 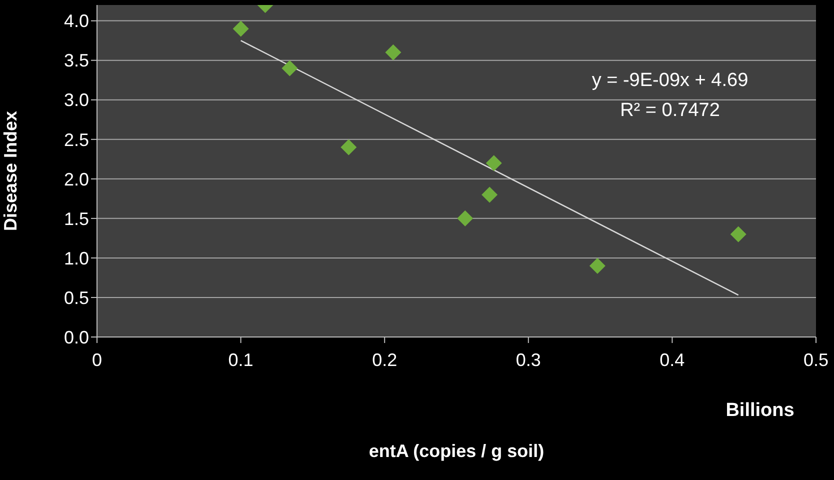 I want to click on x-tick-label: 0.1, so click(x=241, y=360).